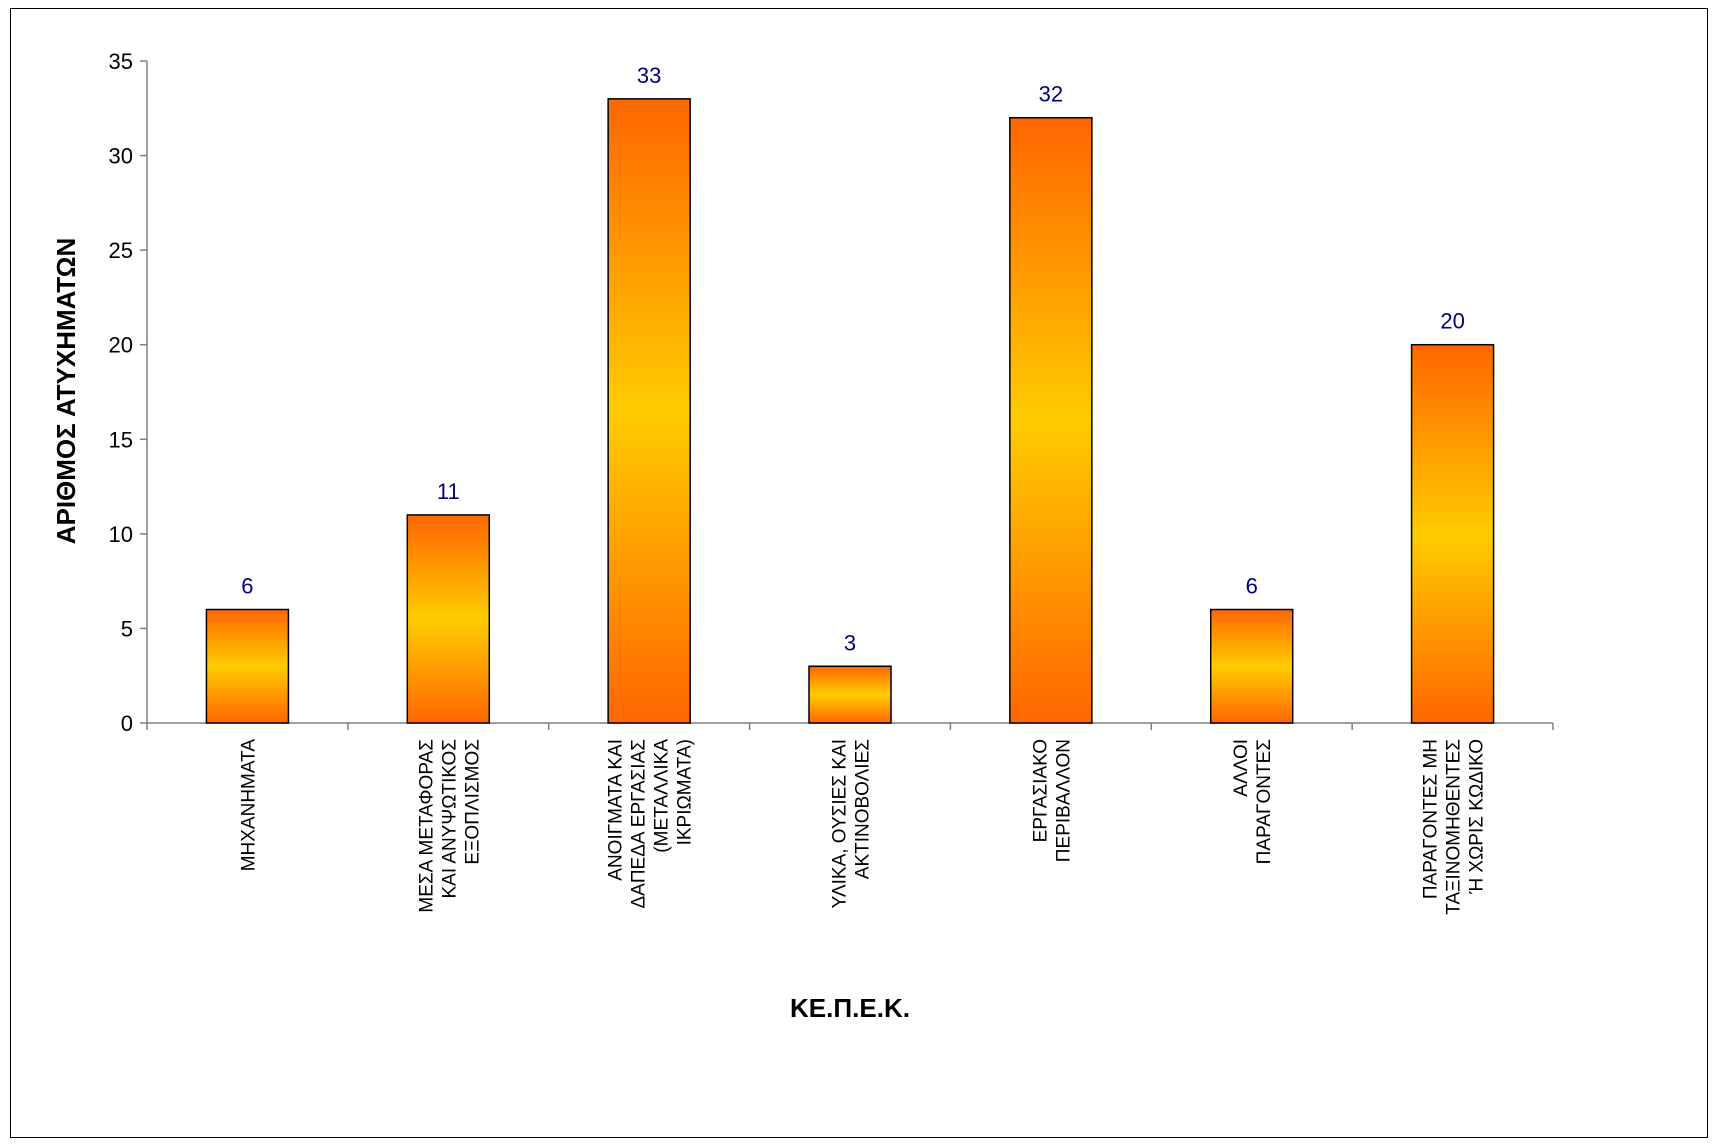  Describe the element at coordinates (127, 628) in the screenshot. I see `y-tick-label: 5` at that location.